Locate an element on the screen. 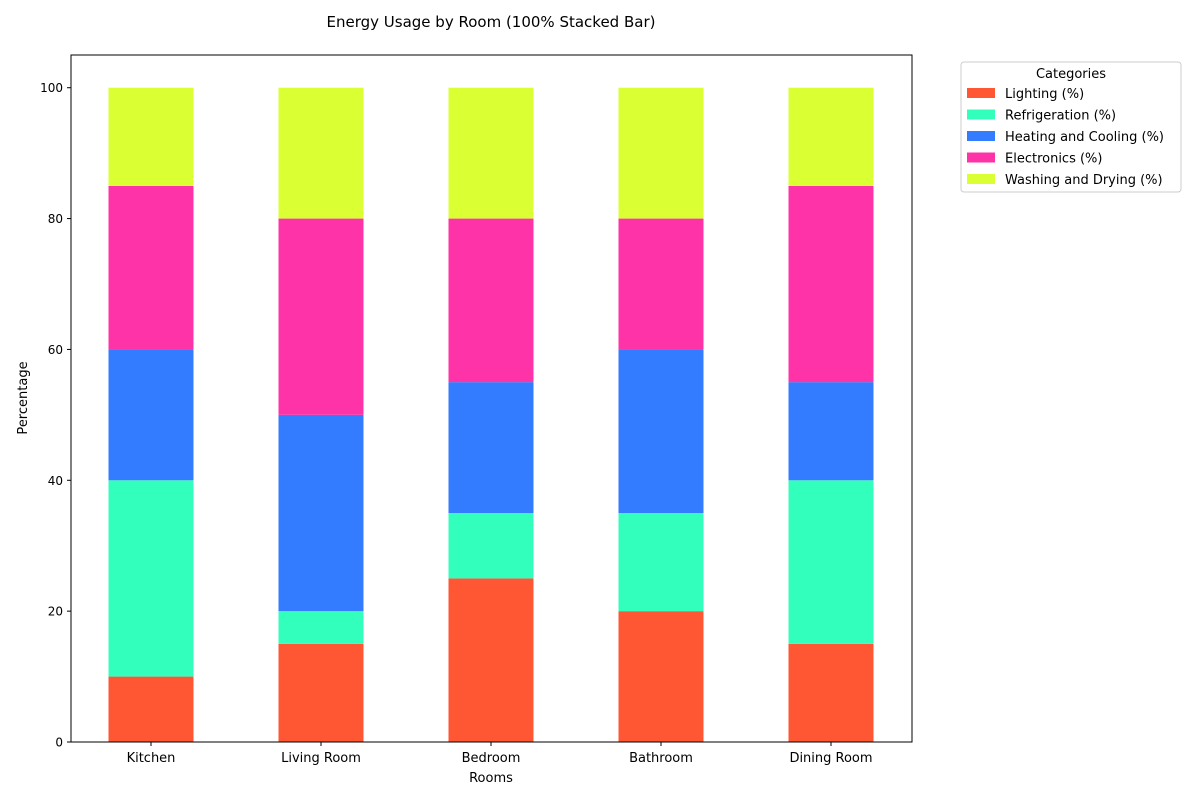  legend-frame is located at coordinates (1071, 127).